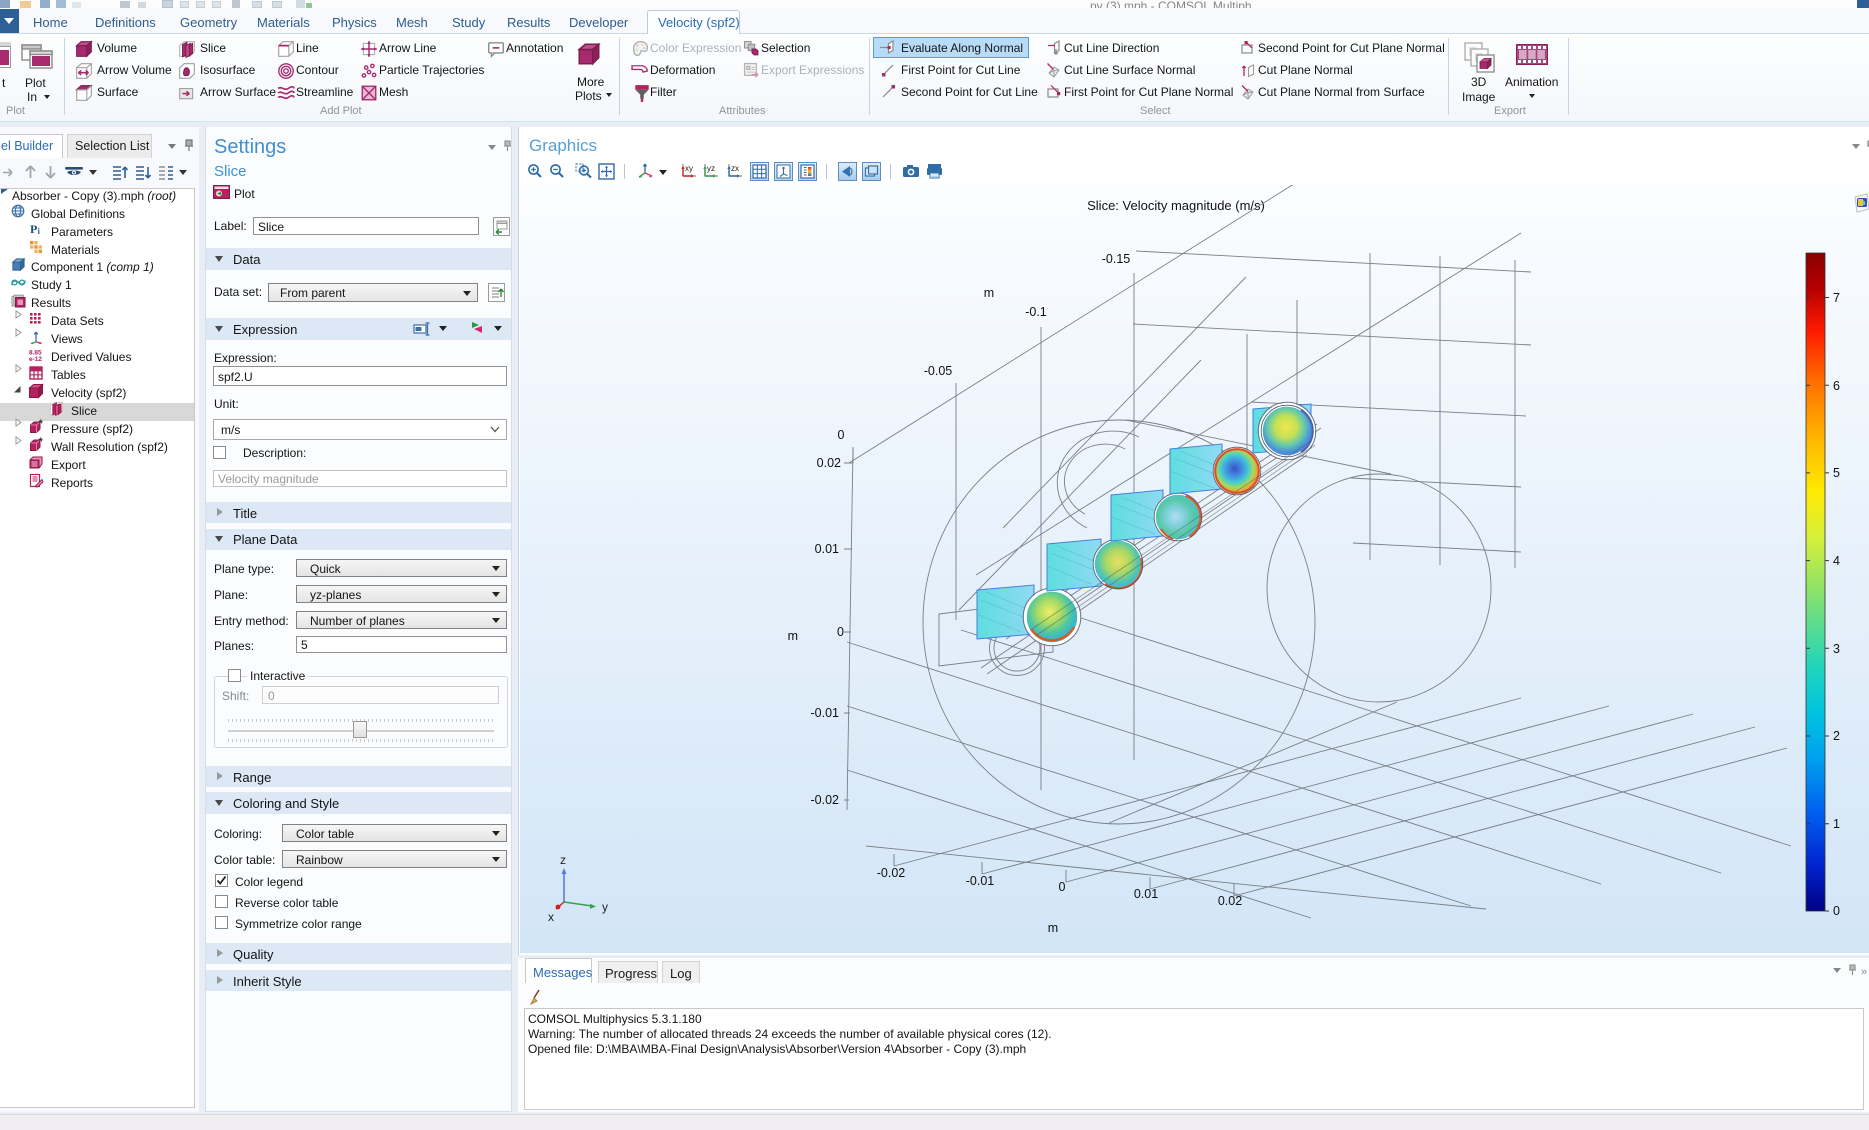 The width and height of the screenshot is (1869, 1130). Describe the element at coordinates (1176, 205) in the screenshot. I see `svg-text:Slice: Velocity magnitude (m/s: Slice: Velocity magnitude (m/s)` at that location.